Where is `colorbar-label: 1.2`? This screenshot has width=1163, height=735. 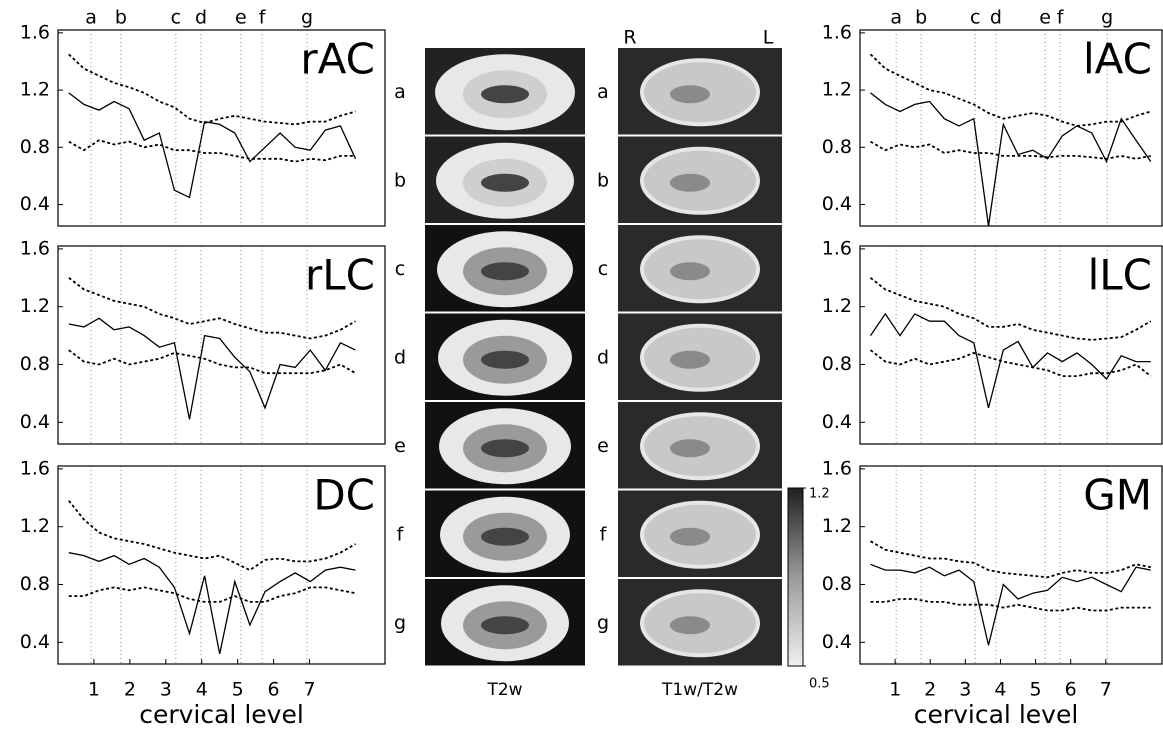 colorbar-label: 1.2 is located at coordinates (819, 494).